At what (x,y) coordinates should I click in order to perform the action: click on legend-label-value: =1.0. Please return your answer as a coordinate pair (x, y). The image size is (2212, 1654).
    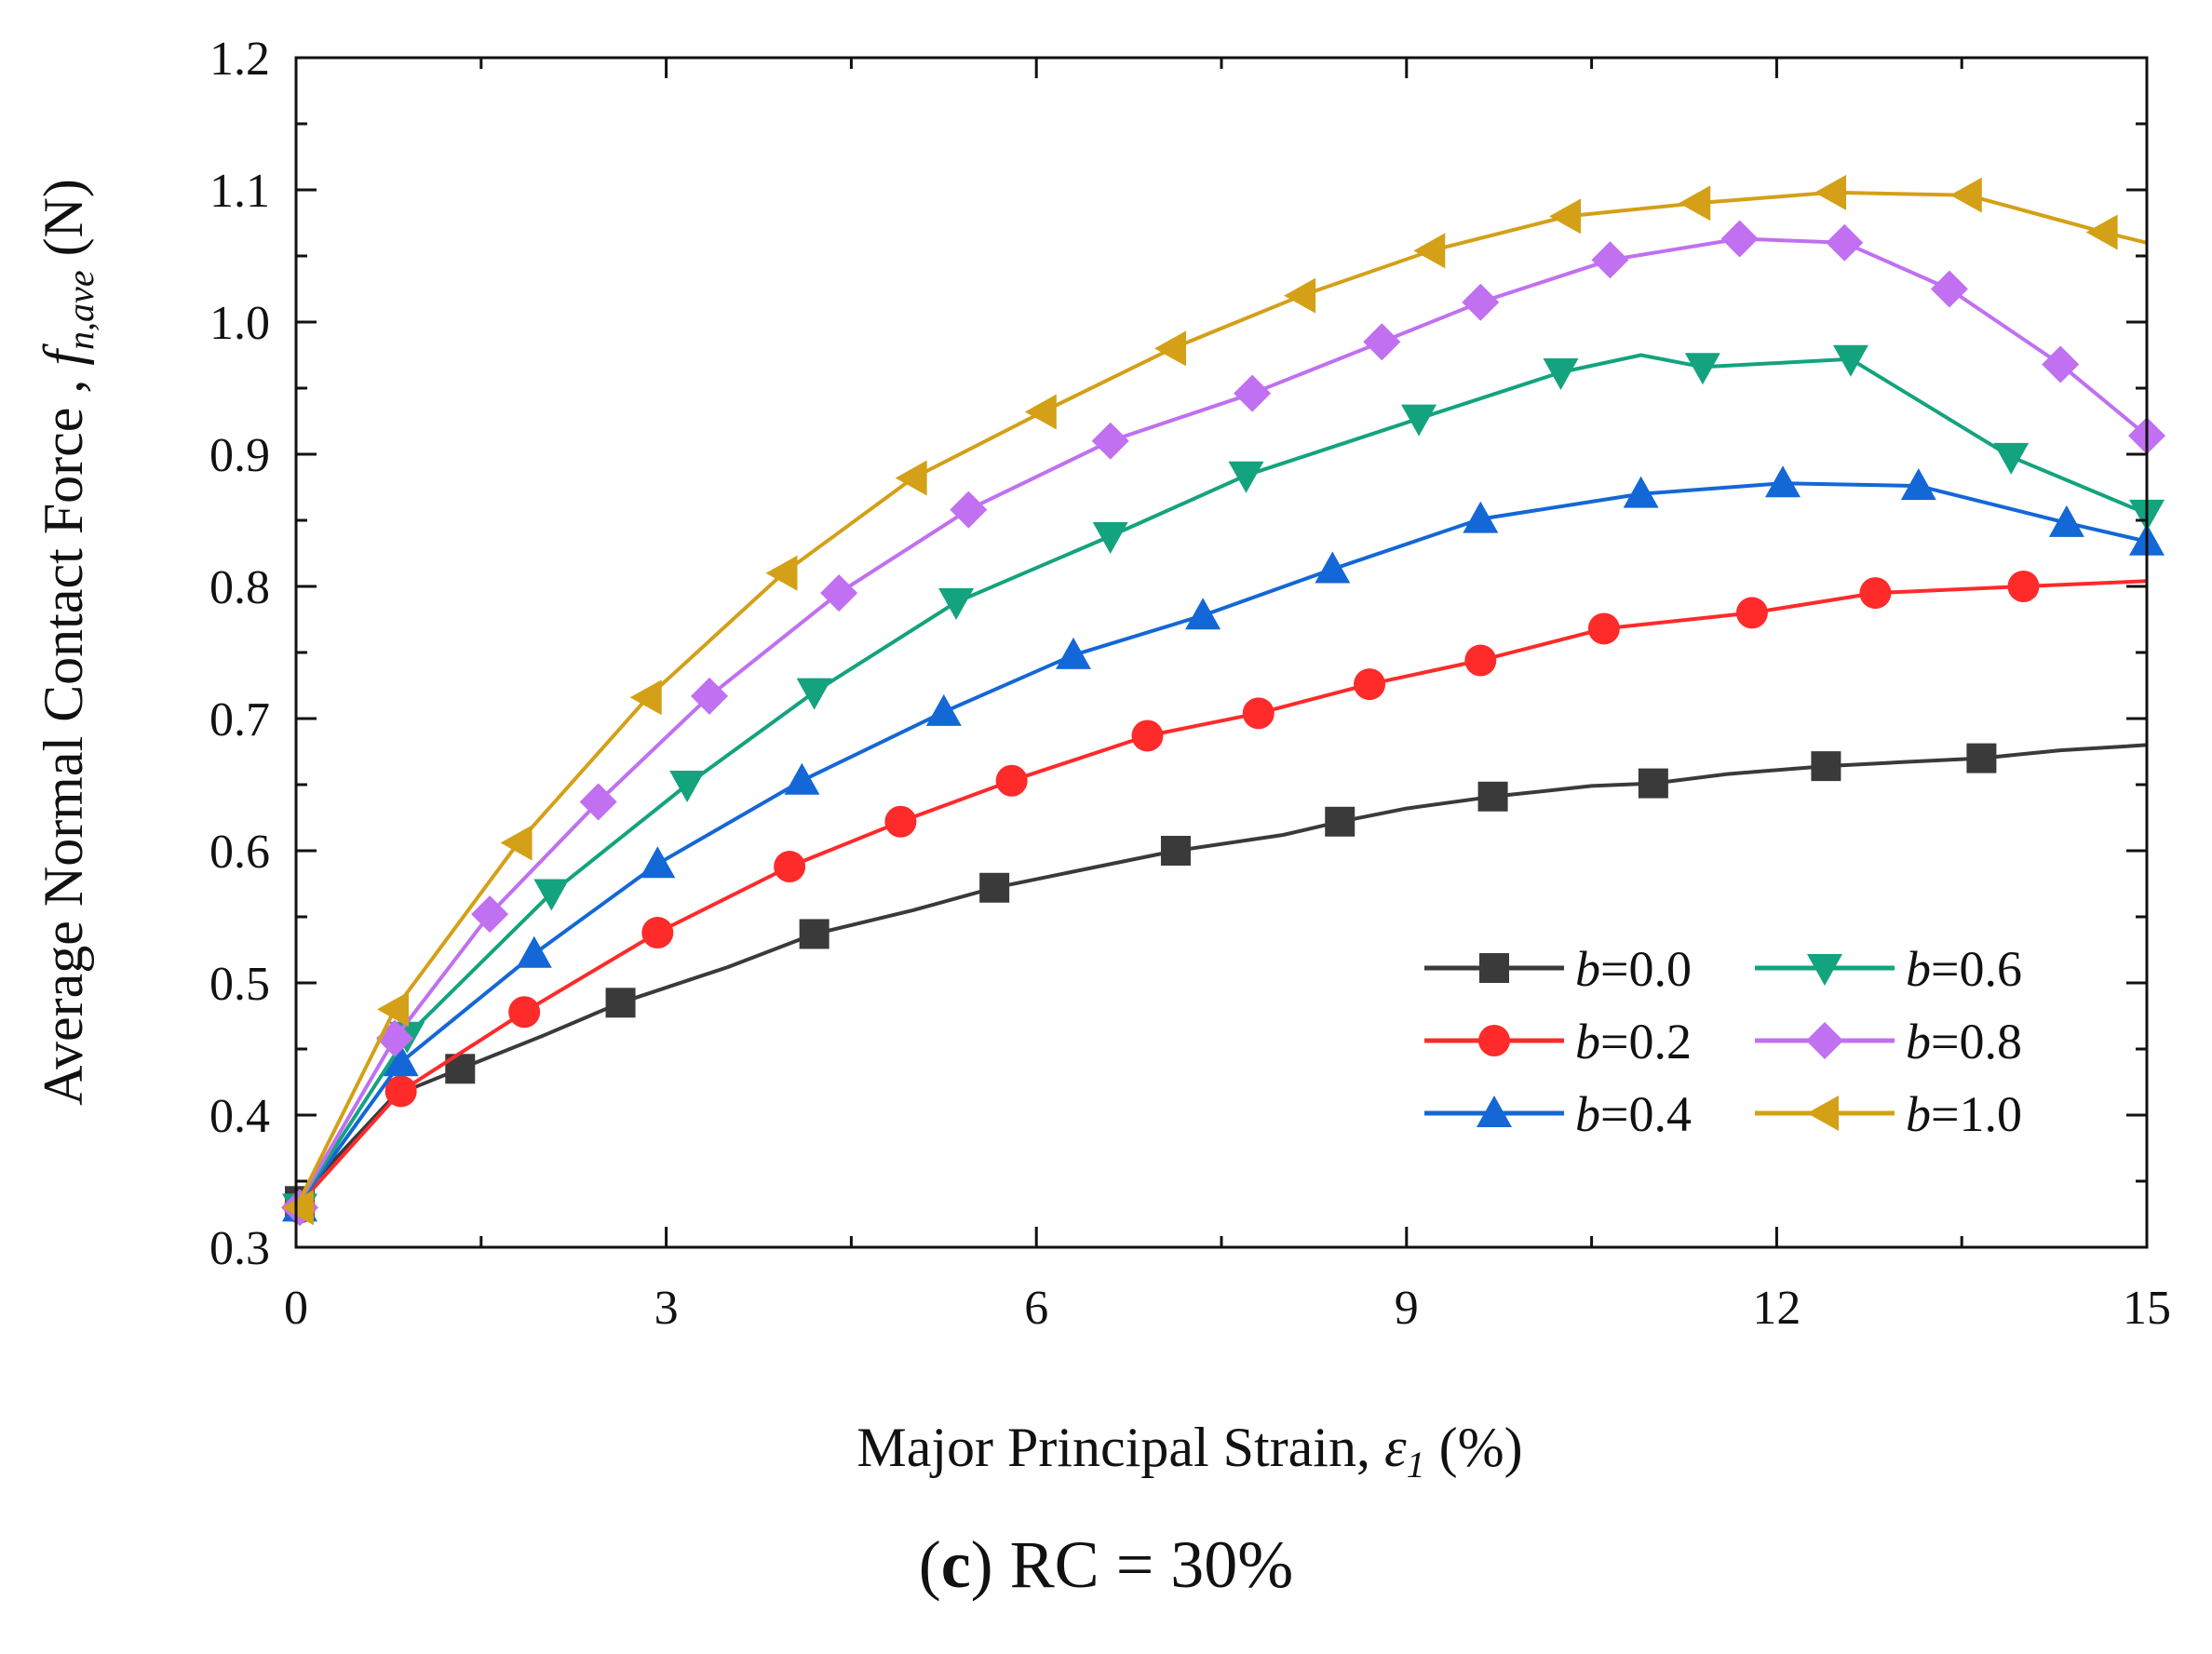
    Looking at the image, I should click on (1976, 1114).